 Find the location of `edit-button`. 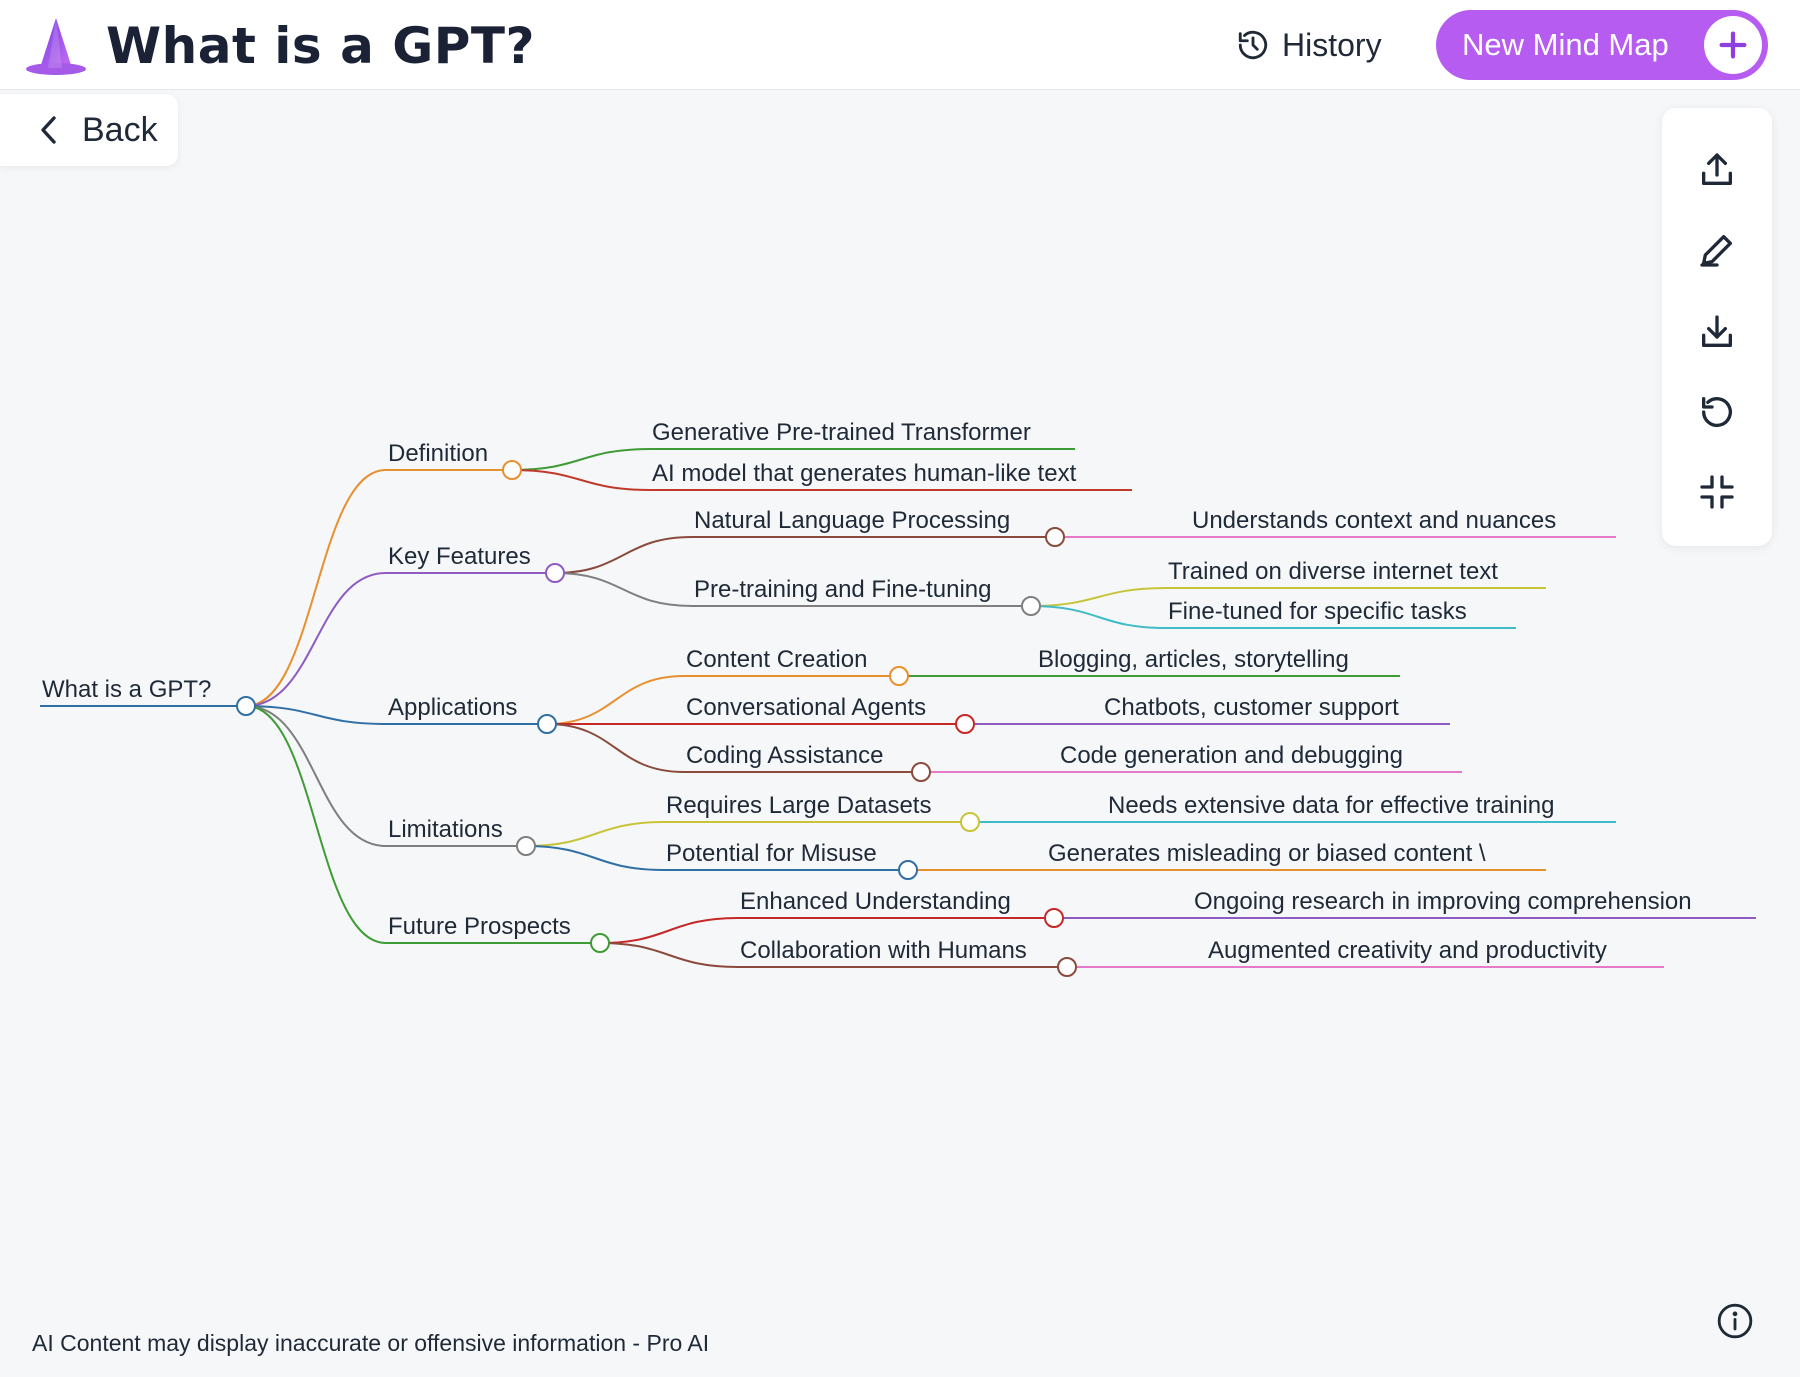

edit-button is located at coordinates (1717, 250).